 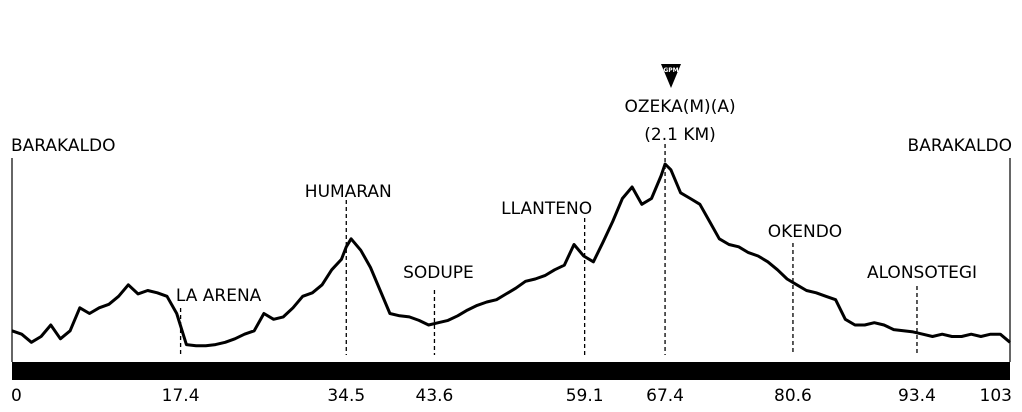 What do you see at coordinates (793, 396) in the screenshot?
I see `x-tick-label: 80.6` at bounding box center [793, 396].